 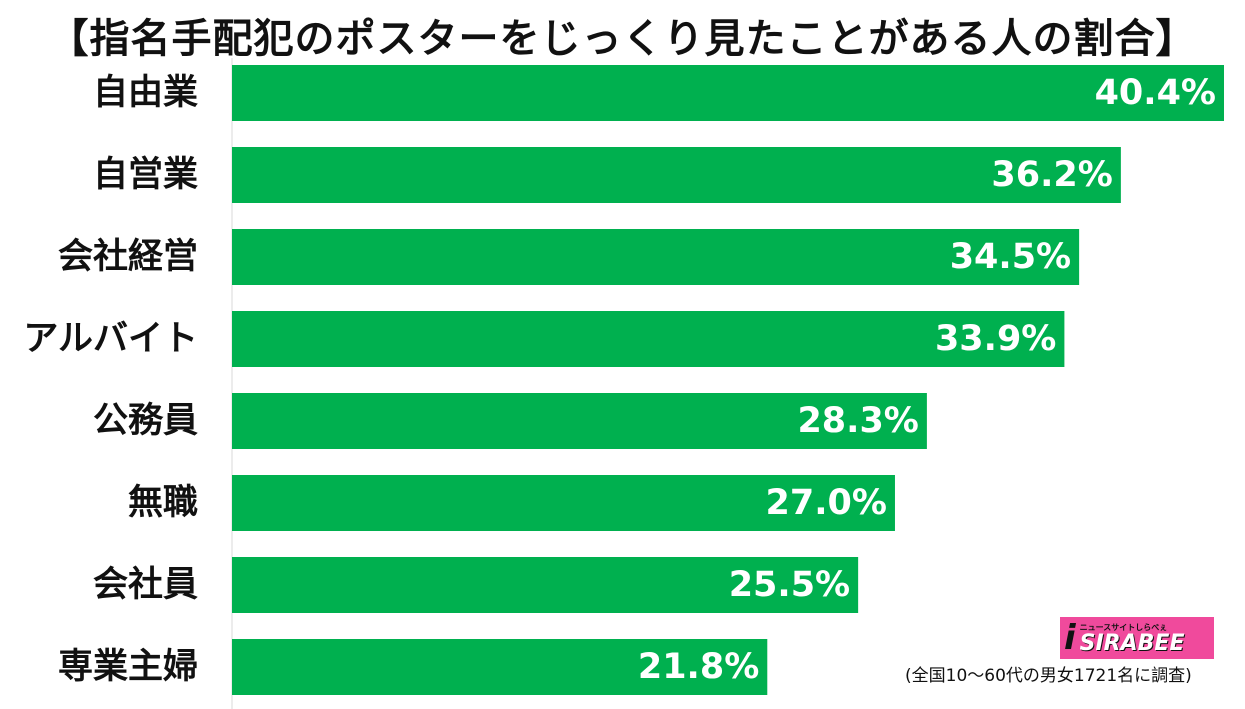 What do you see at coordinates (1132, 643) in the screenshot?
I see `logo-wordmark: SIRABEE` at bounding box center [1132, 643].